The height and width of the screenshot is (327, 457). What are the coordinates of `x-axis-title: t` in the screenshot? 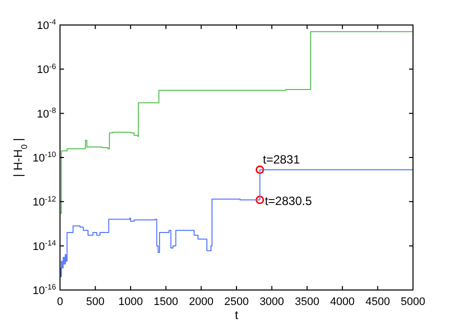 It's located at (236, 315).